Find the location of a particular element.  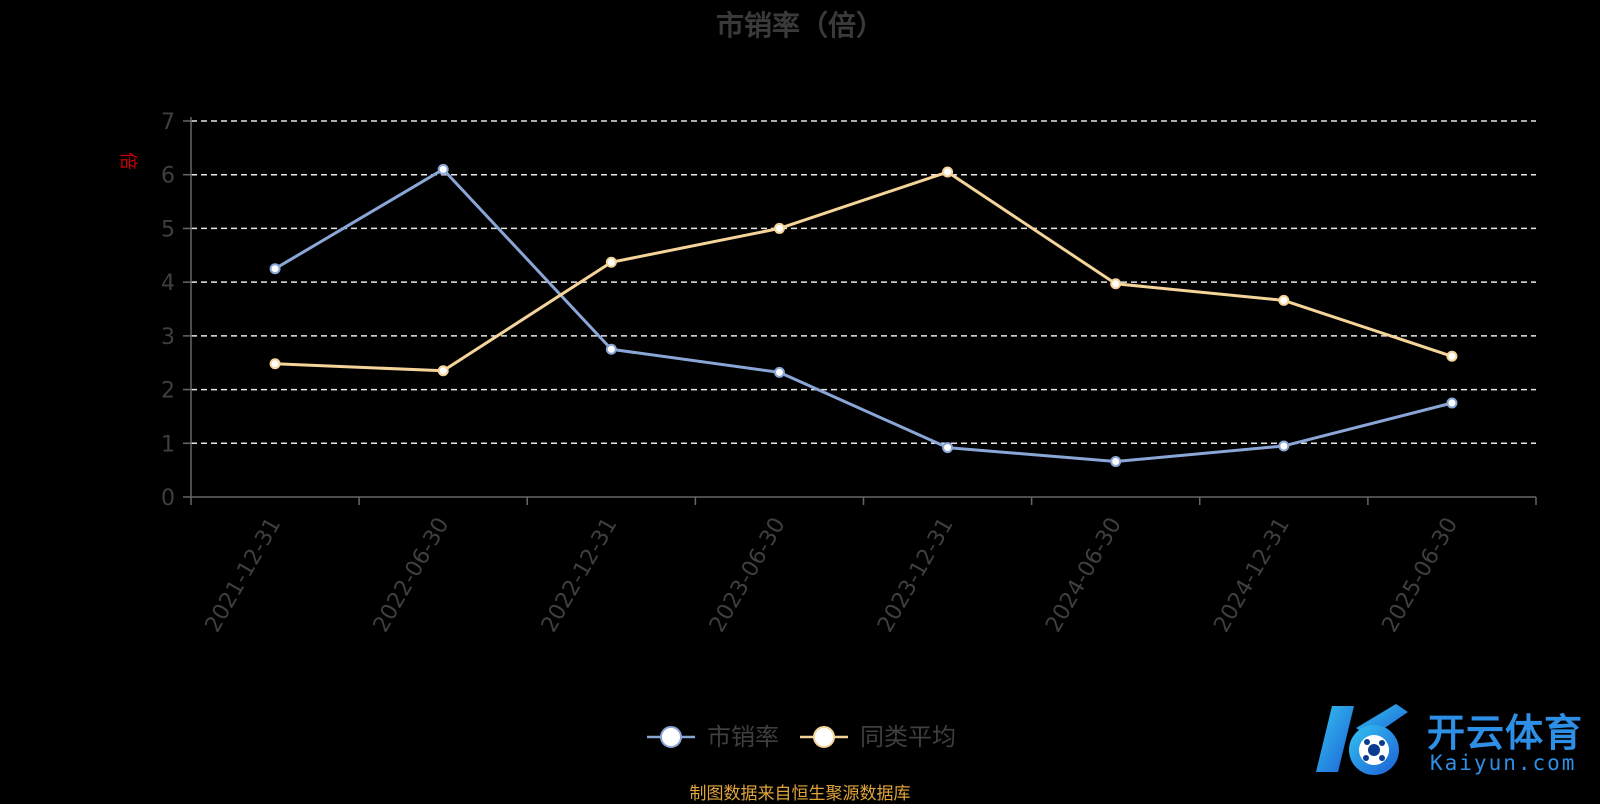

x-tick-label: 2023-12-31 is located at coordinates (916, 575).